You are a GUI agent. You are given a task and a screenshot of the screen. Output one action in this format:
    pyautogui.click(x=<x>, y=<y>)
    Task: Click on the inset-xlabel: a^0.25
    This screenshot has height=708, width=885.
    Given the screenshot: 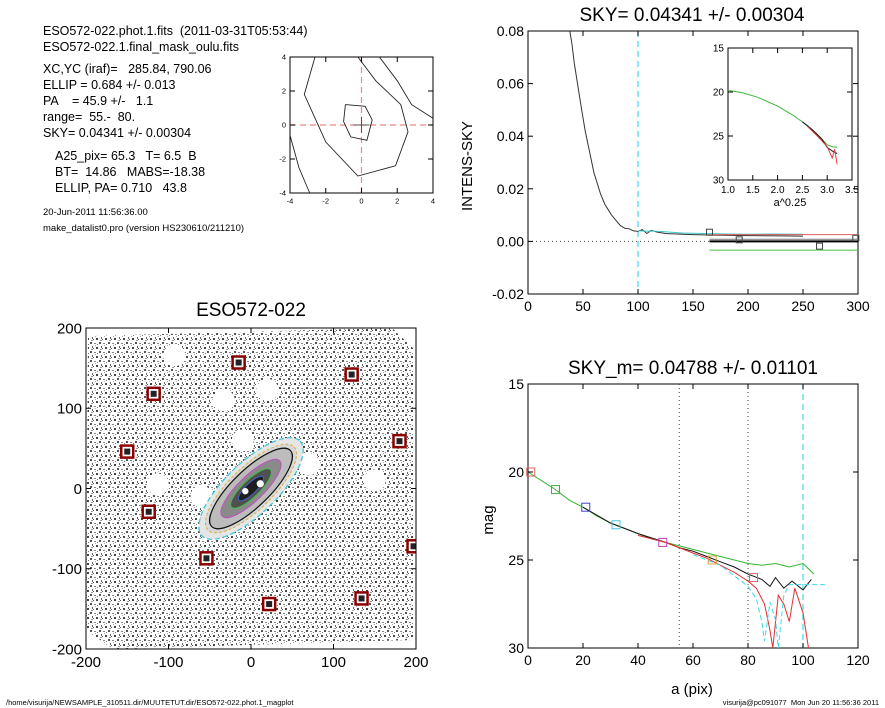 What is the action you would take?
    pyautogui.click(x=790, y=203)
    